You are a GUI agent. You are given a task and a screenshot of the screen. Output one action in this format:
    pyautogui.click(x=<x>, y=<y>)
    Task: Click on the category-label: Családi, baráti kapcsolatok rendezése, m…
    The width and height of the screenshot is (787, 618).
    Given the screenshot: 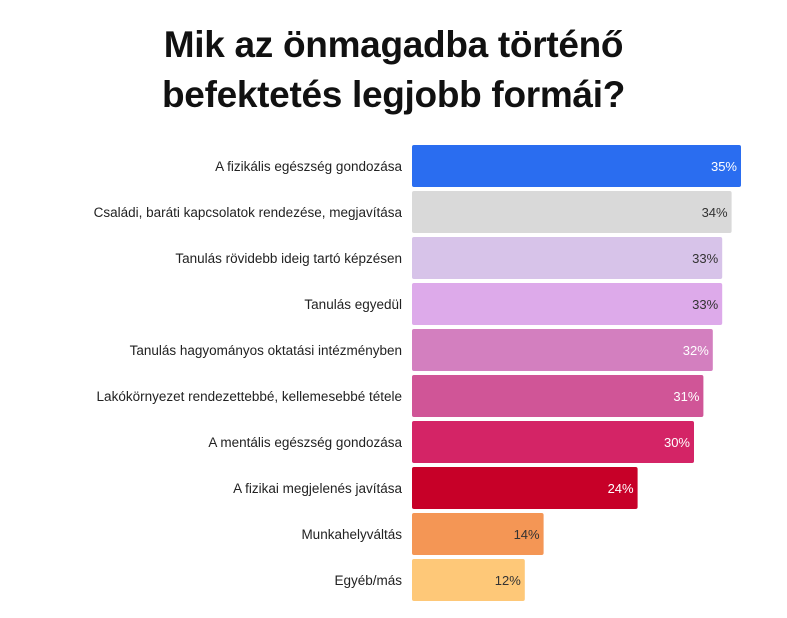 What is the action you would take?
    pyautogui.click(x=248, y=212)
    